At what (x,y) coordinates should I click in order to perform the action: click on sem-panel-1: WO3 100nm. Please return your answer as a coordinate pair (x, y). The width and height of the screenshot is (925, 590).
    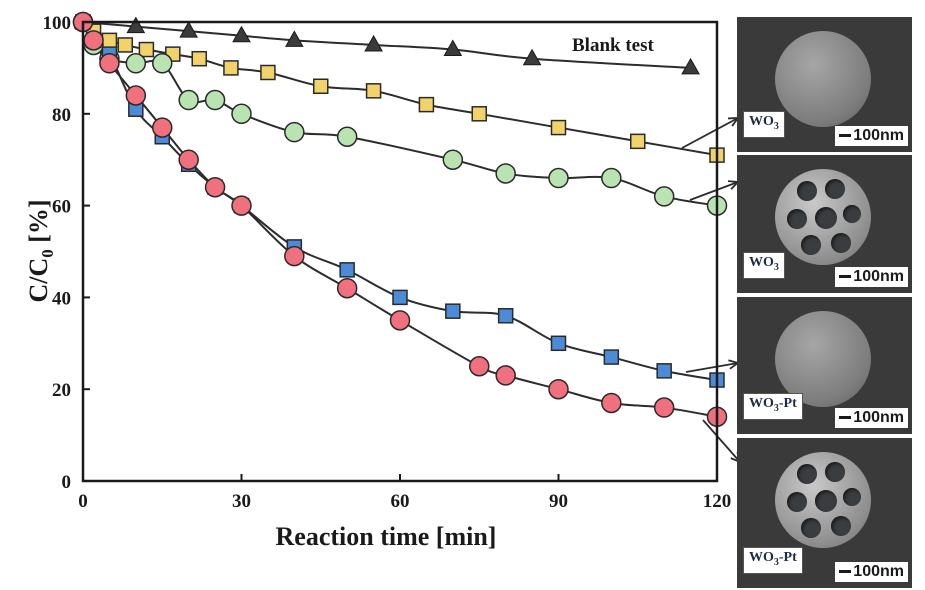
    Looking at the image, I should click on (824, 224).